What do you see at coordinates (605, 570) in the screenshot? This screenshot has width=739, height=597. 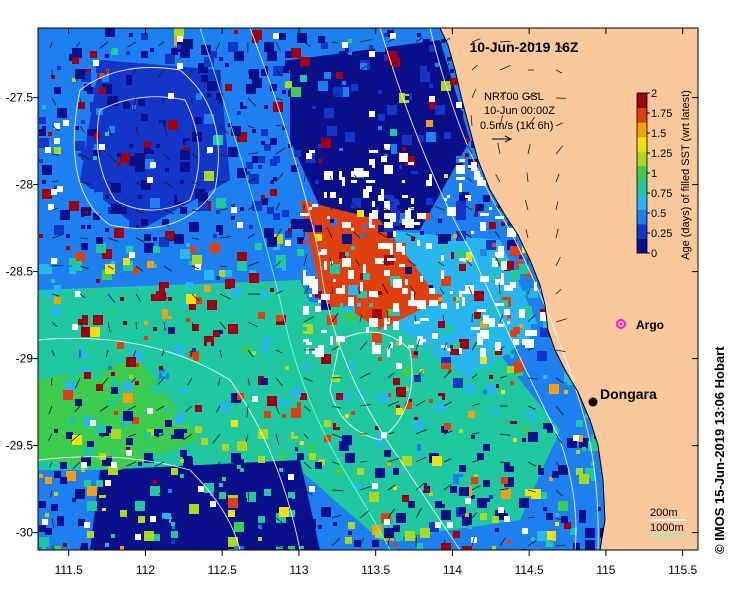 I see `x-tick-label: 115` at bounding box center [605, 570].